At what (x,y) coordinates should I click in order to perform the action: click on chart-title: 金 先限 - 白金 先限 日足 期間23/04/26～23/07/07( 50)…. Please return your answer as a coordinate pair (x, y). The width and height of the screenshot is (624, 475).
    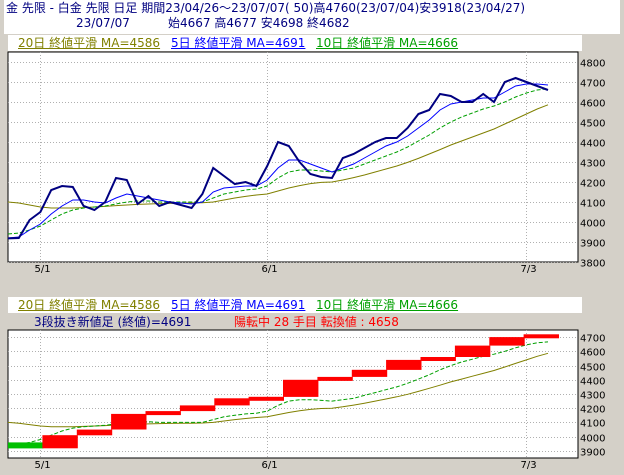
    Looking at the image, I should click on (266, 8).